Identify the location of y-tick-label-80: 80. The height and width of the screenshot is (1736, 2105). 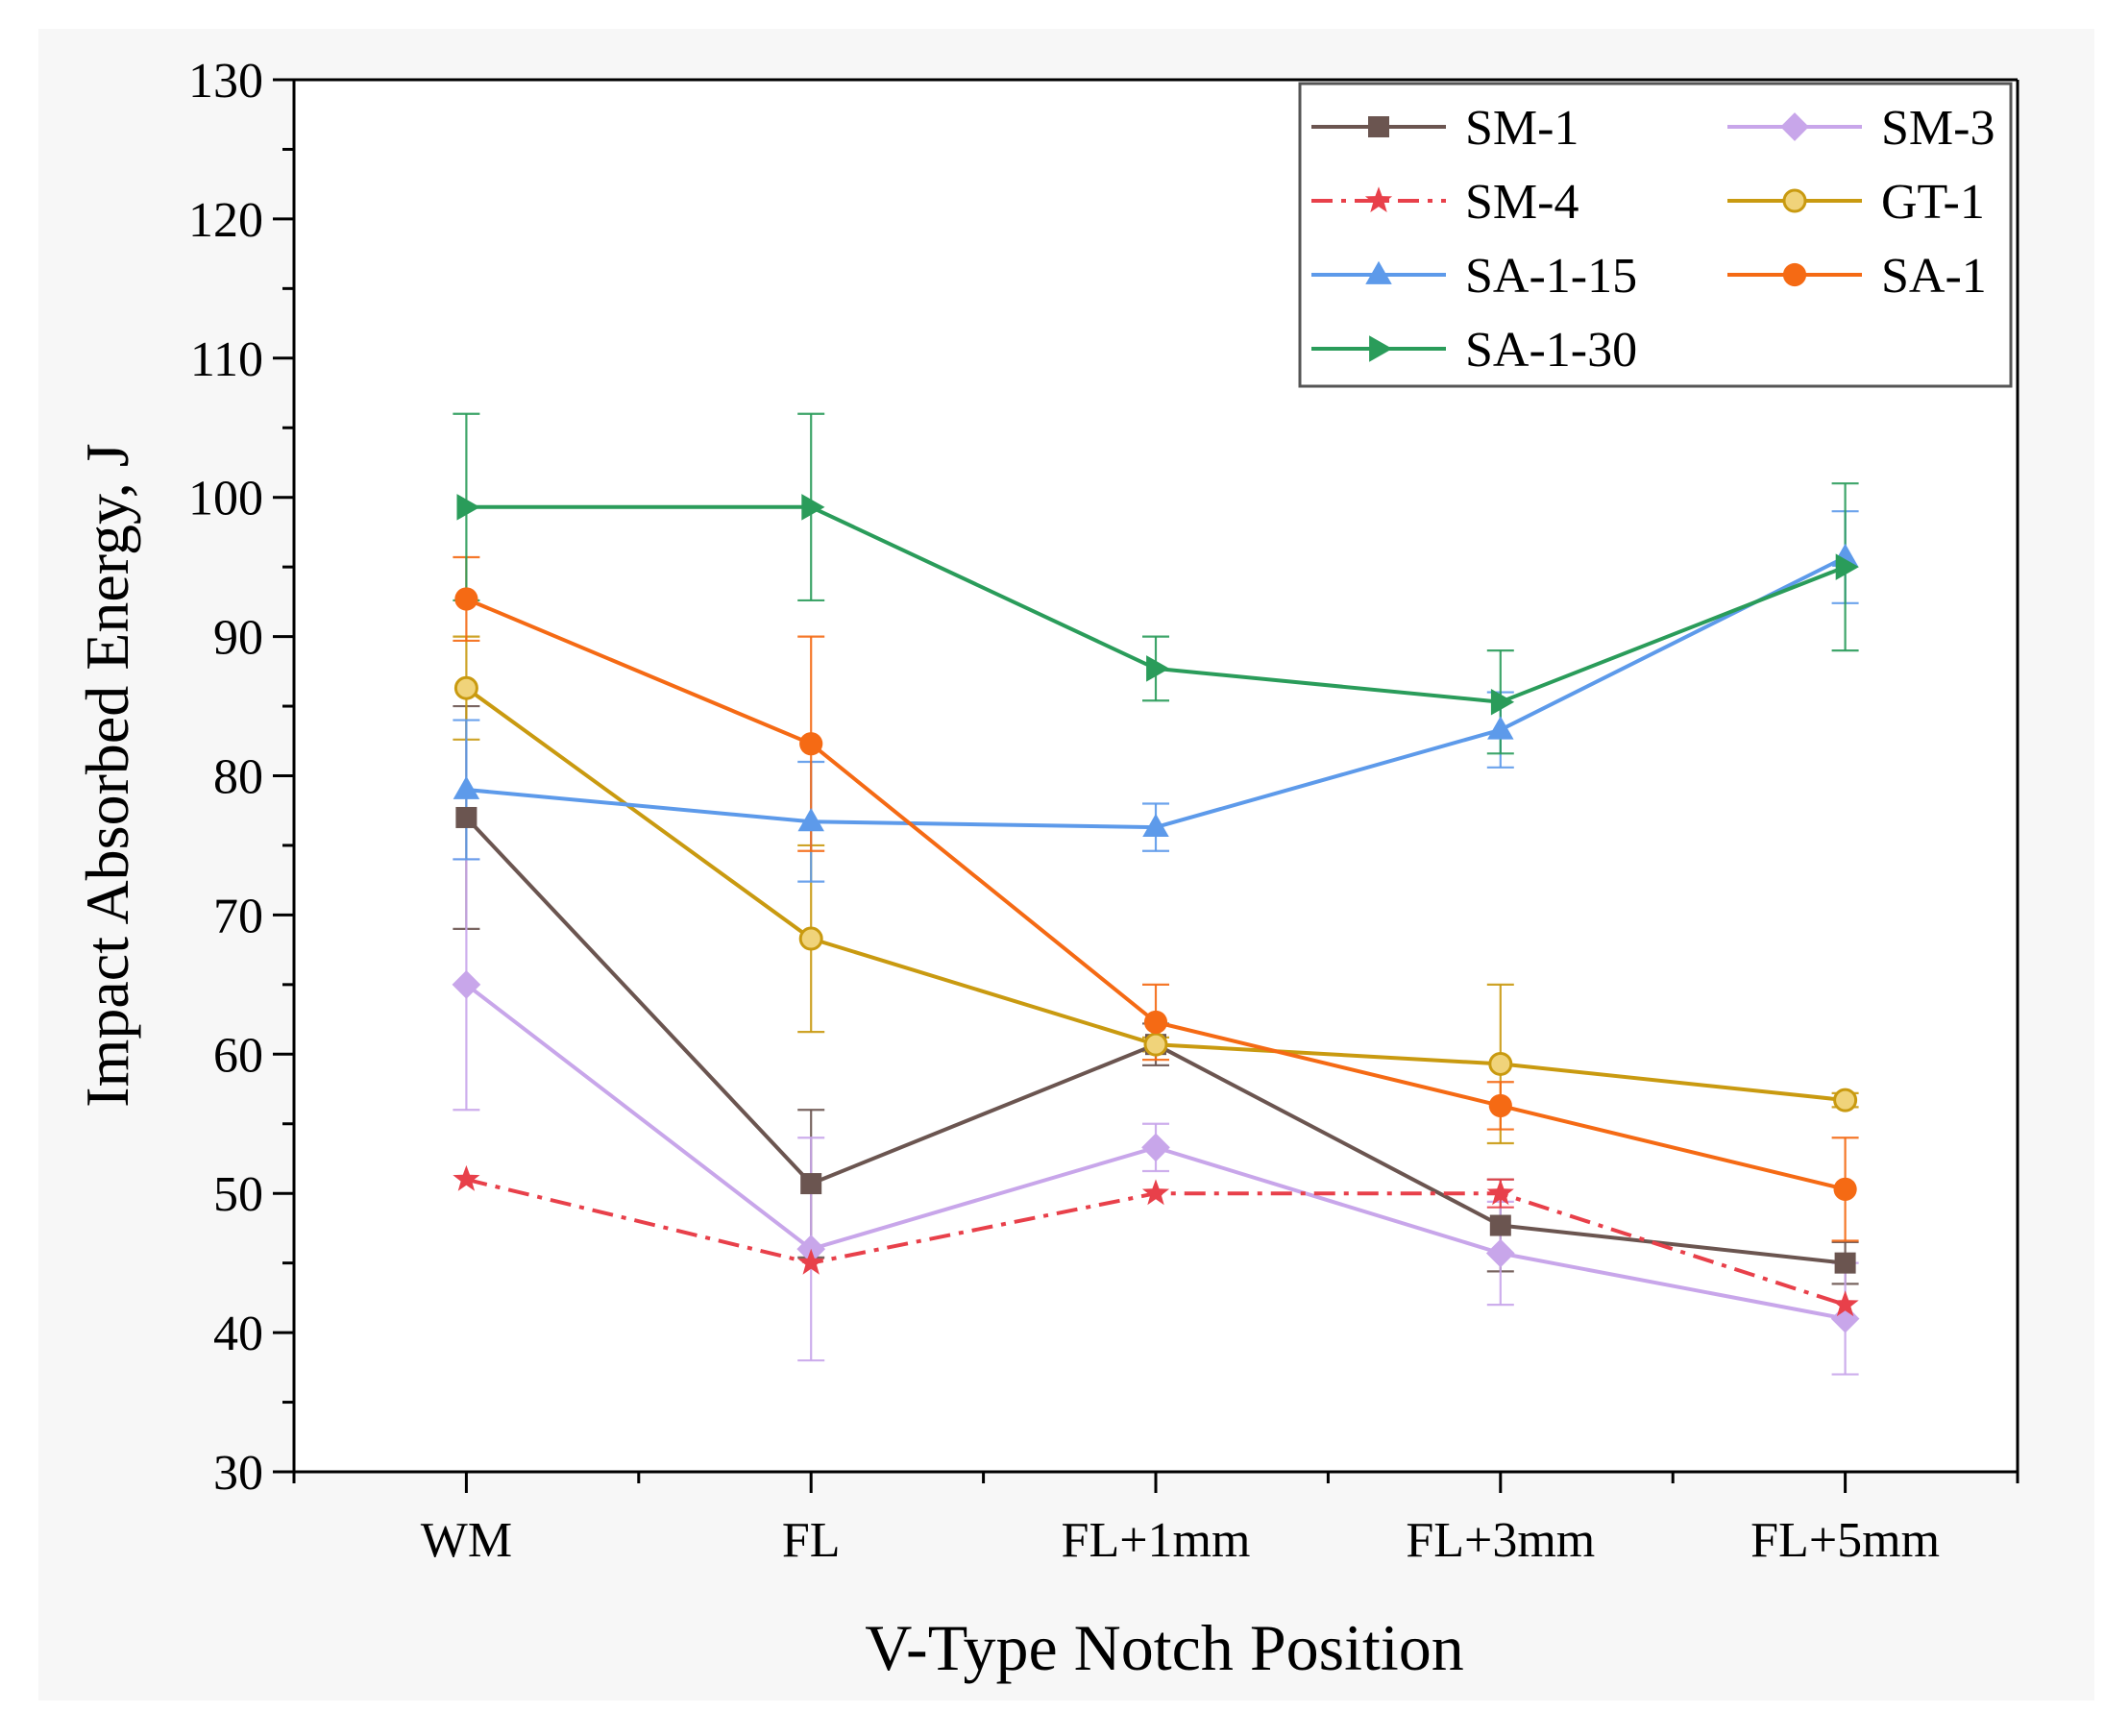
(238, 777).